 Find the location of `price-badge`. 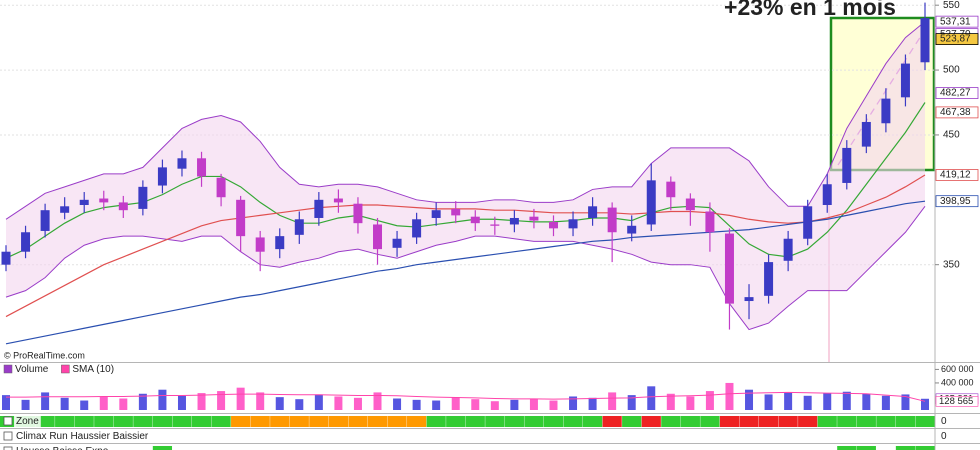

price-badge is located at coordinates (957, 39).